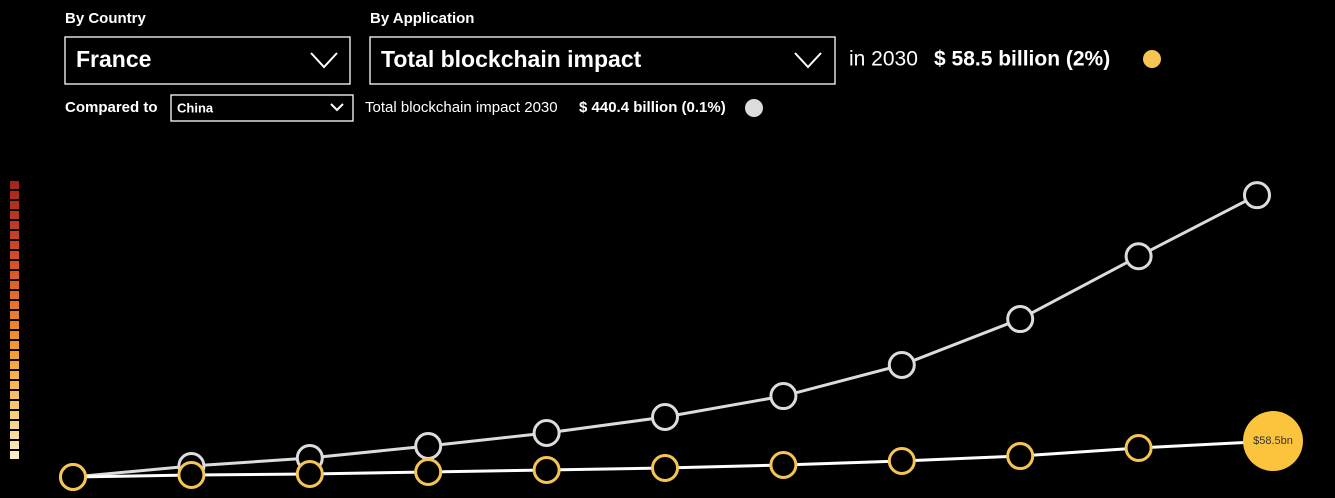  Describe the element at coordinates (883, 59) in the screenshot. I see `headline-prefix: in 2030` at that location.